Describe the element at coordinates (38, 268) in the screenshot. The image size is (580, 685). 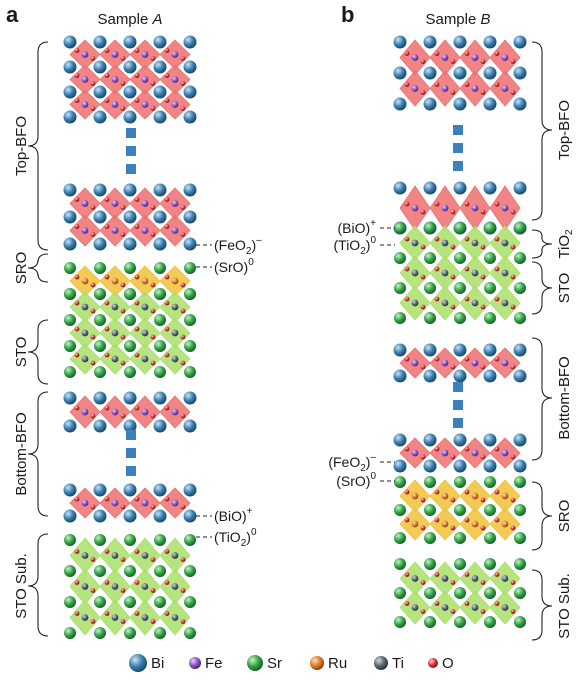
I see `brace-a-sro` at that location.